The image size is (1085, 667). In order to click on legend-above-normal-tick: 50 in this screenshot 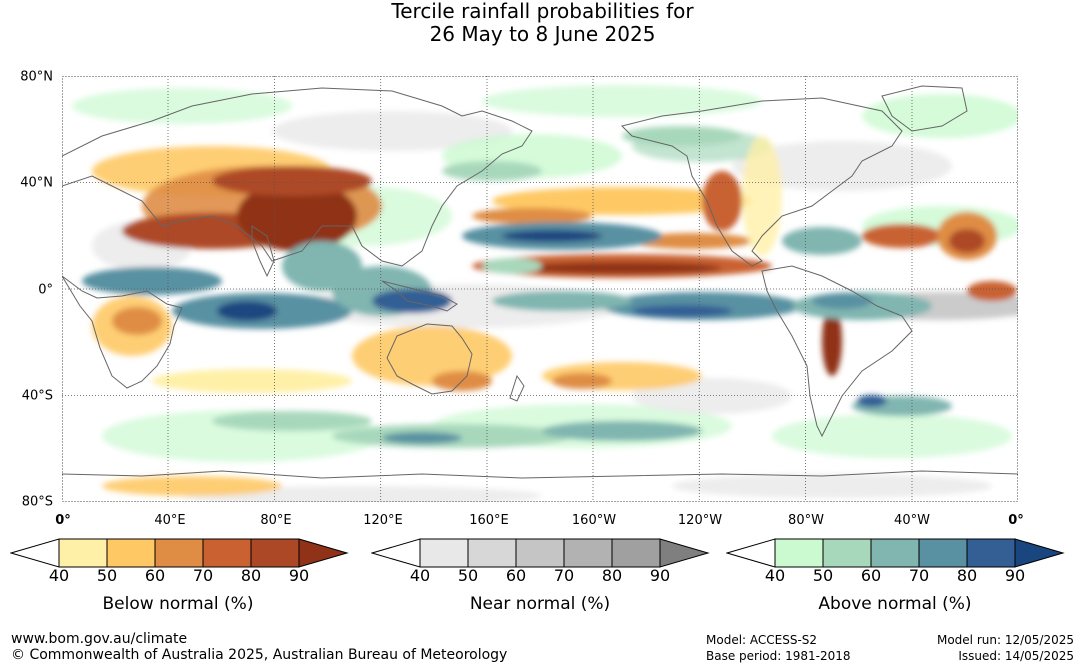, I will do `click(823, 575)`.